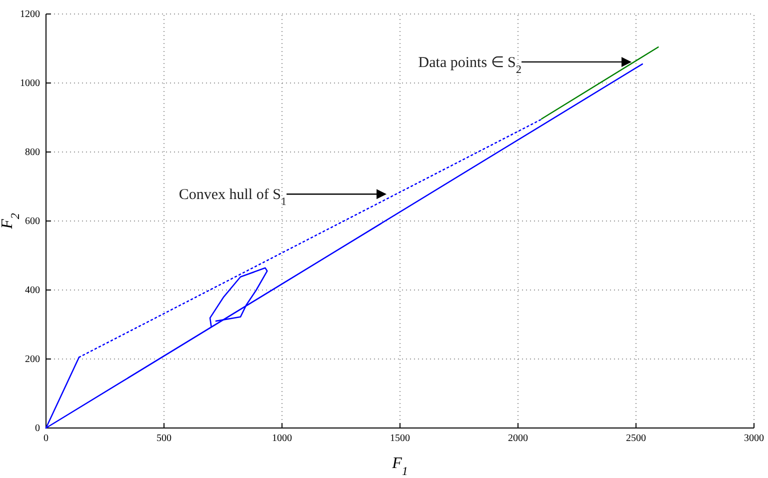 This screenshot has width=768, height=478. Describe the element at coordinates (282, 438) in the screenshot. I see `x-tick-label: 1000` at that location.